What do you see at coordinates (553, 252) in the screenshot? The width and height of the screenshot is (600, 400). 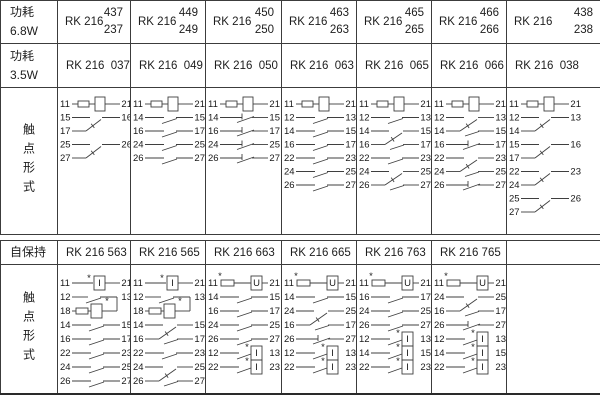 I see `empty-cell` at bounding box center [553, 252].